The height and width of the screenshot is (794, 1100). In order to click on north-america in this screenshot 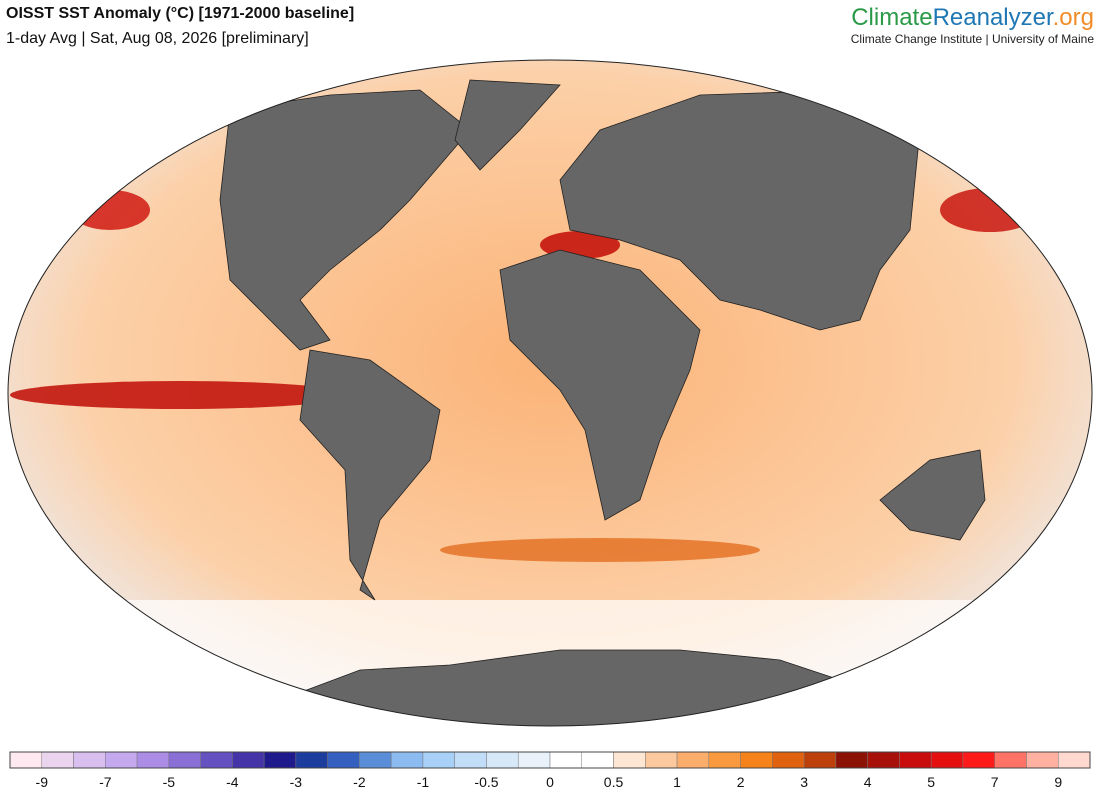, I will do `click(345, 220)`.